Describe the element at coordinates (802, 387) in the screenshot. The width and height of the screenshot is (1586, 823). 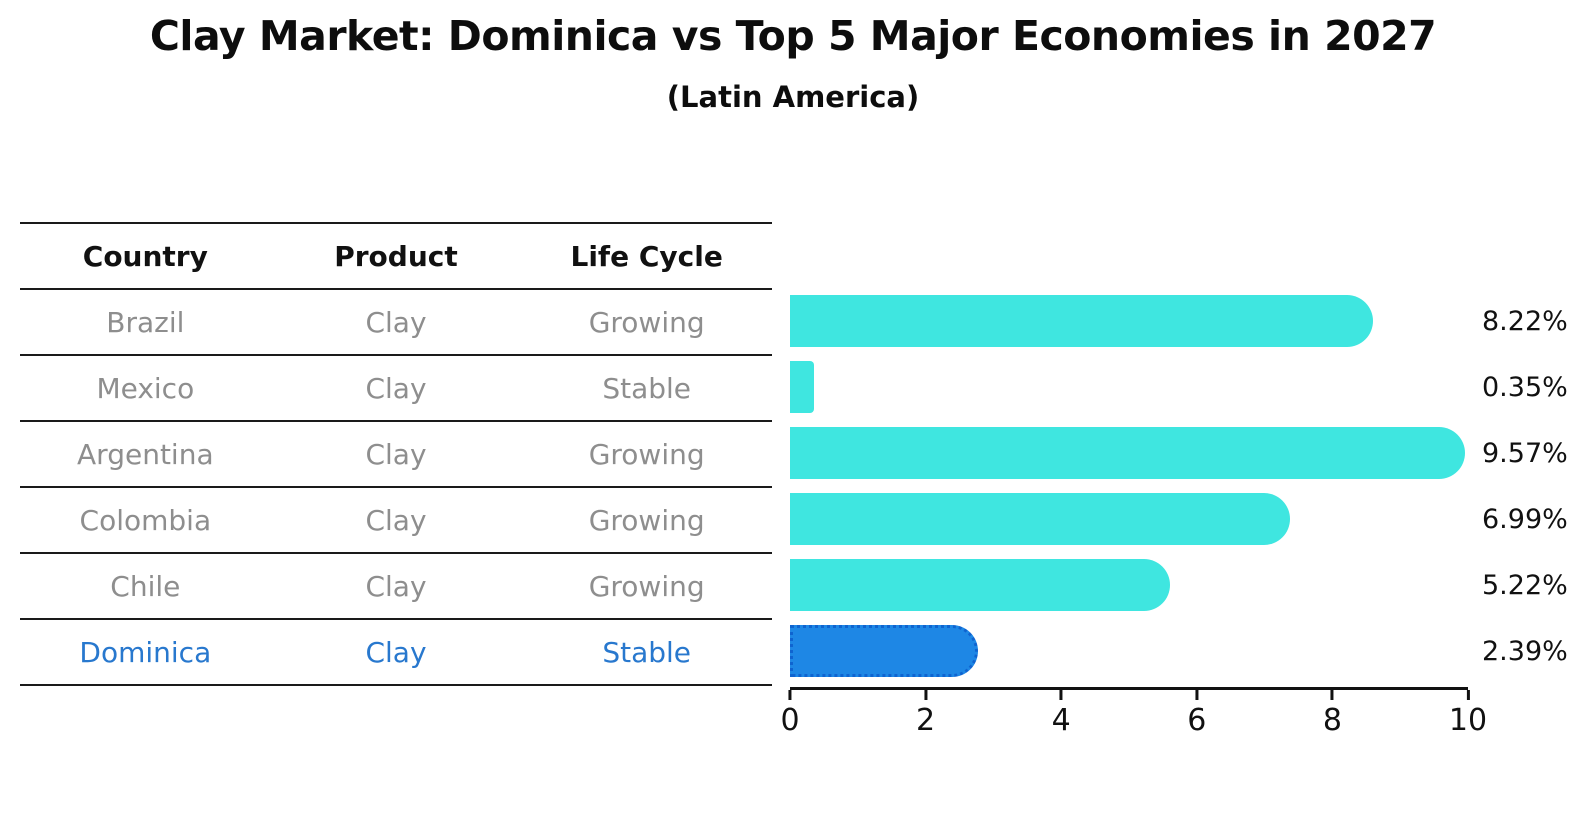
I see `bar-mexico` at that location.